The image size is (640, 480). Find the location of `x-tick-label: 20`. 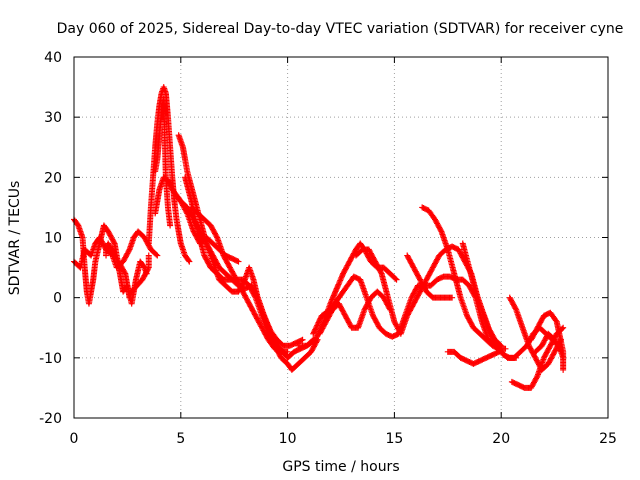

x-tick-label: 20 is located at coordinates (501, 439).